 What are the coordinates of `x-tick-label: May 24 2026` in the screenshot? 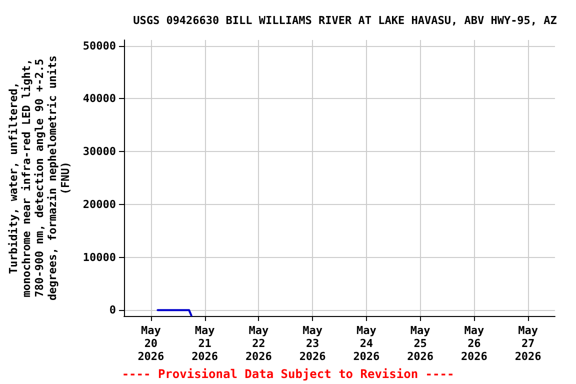 It's located at (366, 343).